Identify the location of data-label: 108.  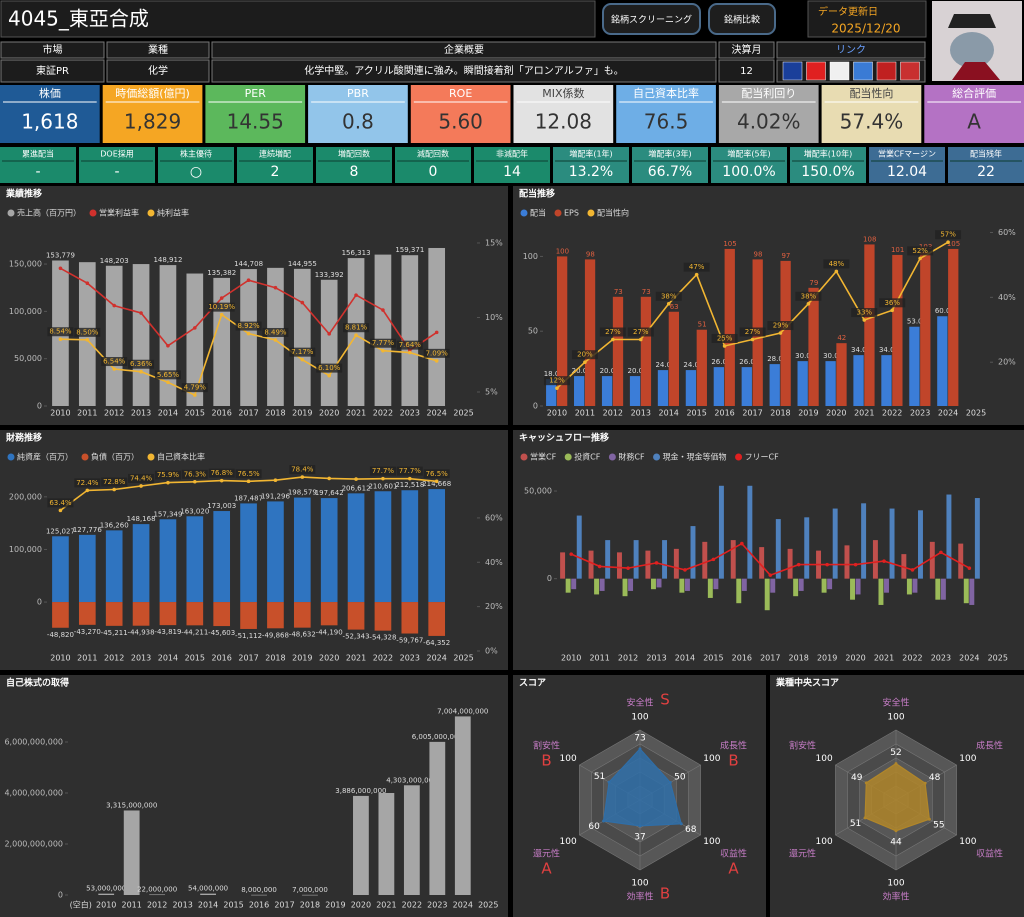
(869, 239).